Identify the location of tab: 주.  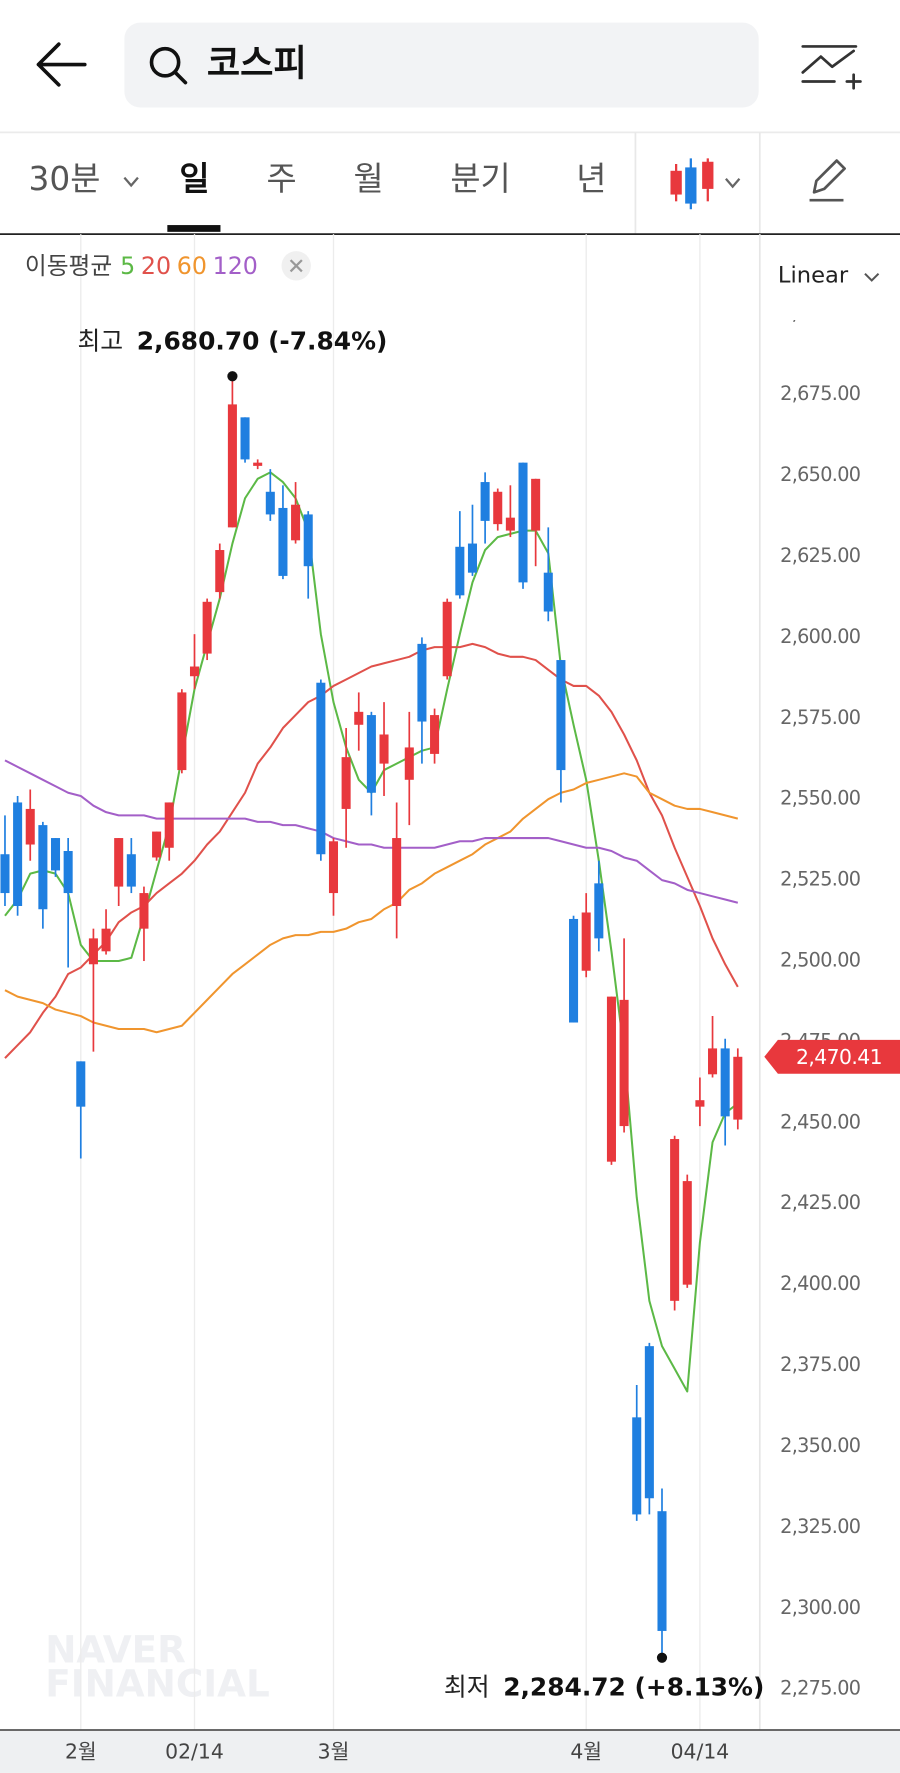
(281, 179).